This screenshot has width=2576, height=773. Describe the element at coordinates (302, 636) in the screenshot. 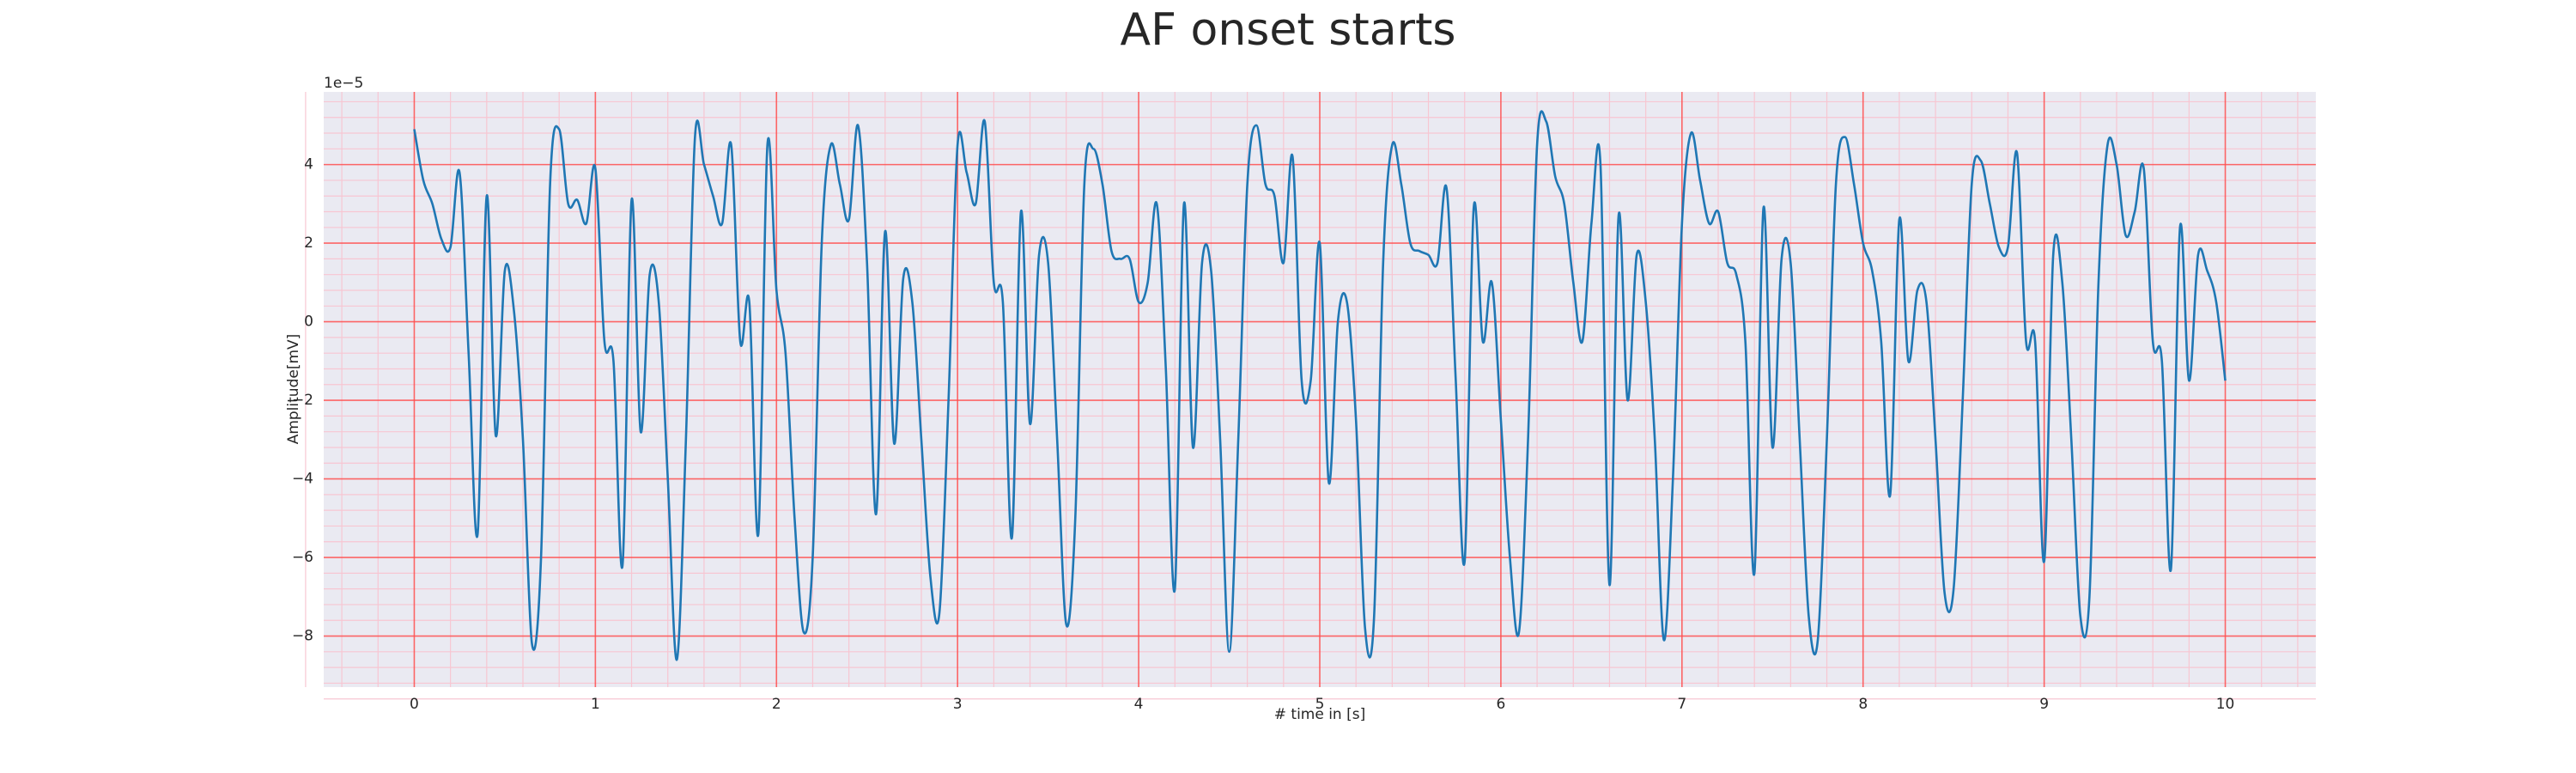

I see `y-tick-label: −8` at that location.